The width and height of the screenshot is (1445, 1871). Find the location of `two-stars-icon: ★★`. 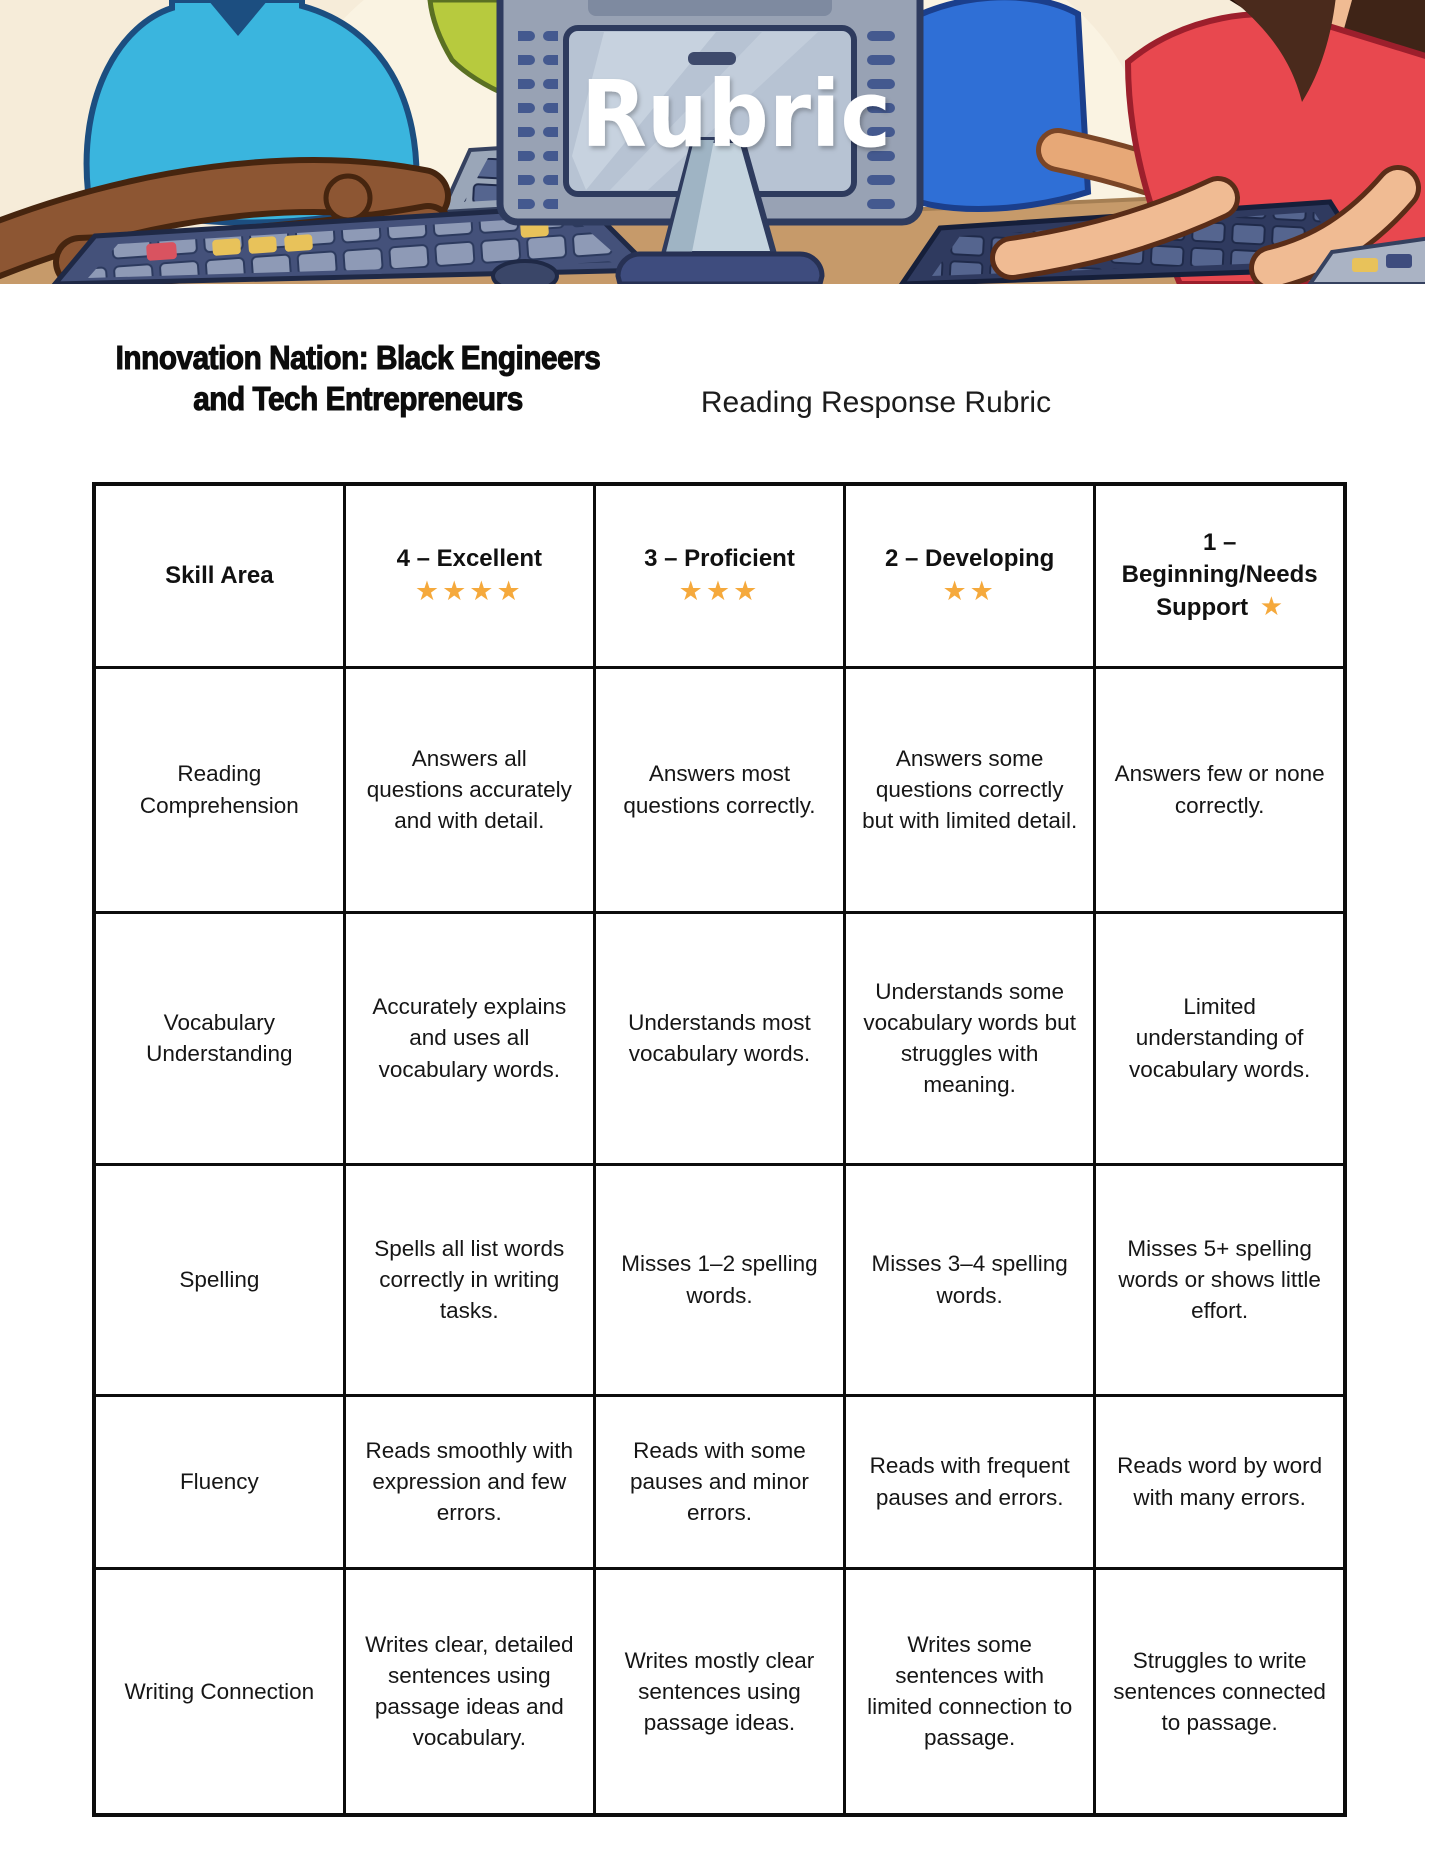

two-stars-icon: ★★ is located at coordinates (969, 592).